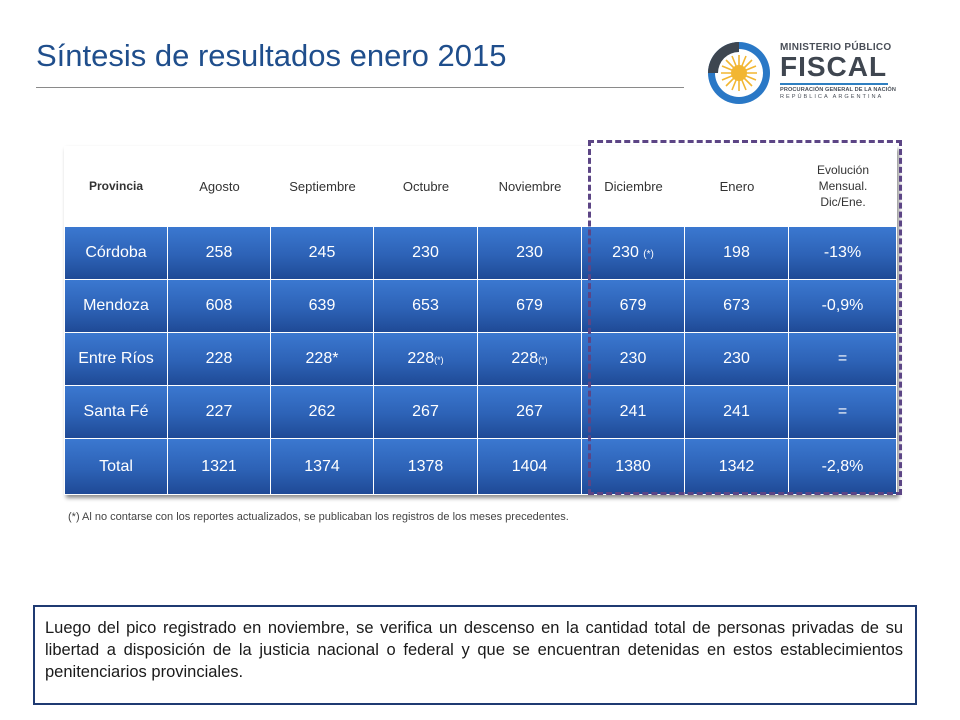 The image size is (960, 720). What do you see at coordinates (322, 411) in the screenshot?
I see `cell-septiembre: 262` at bounding box center [322, 411].